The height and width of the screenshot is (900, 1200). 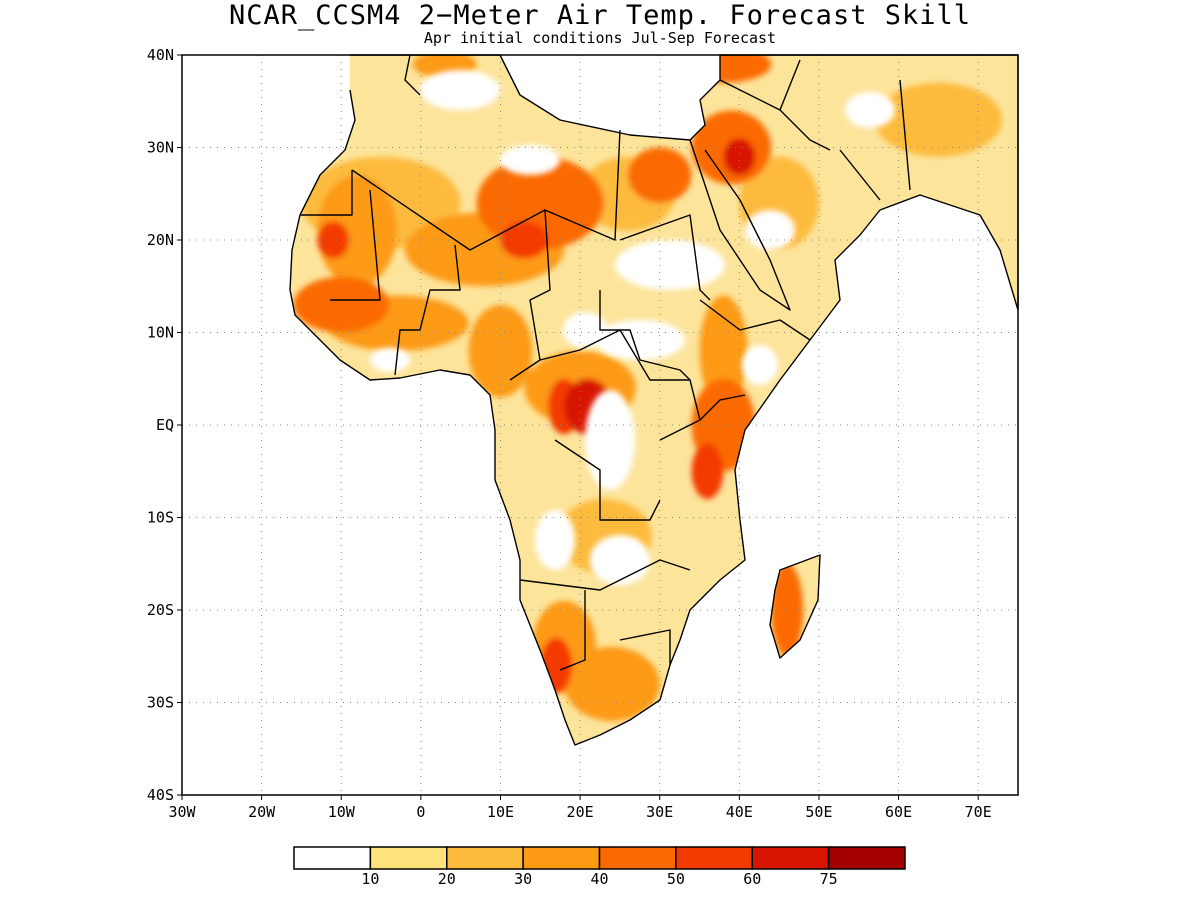 I want to click on longitude-axis: 30W 20W 10W 0 10E 20E 30E 40E 50E 60E 70E, so click(x=580, y=808).